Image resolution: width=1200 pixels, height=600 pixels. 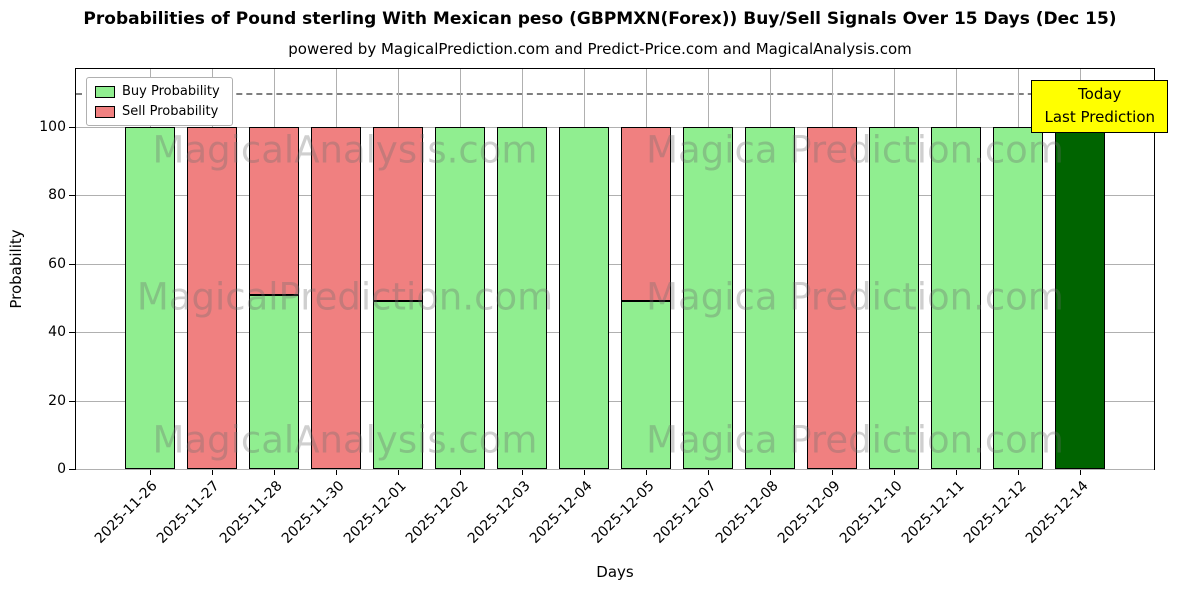 I want to click on y-tick-label: 60, so click(x=57, y=263).